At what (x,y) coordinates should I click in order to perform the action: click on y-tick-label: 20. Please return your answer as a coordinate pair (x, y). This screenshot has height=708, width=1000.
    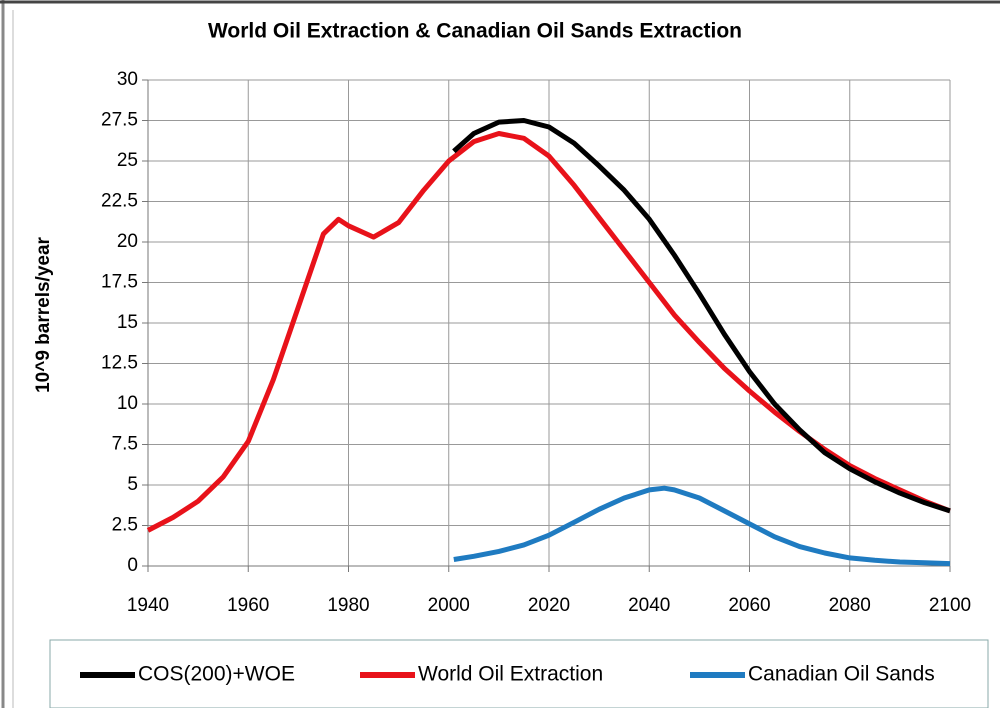
    Looking at the image, I should click on (127, 241).